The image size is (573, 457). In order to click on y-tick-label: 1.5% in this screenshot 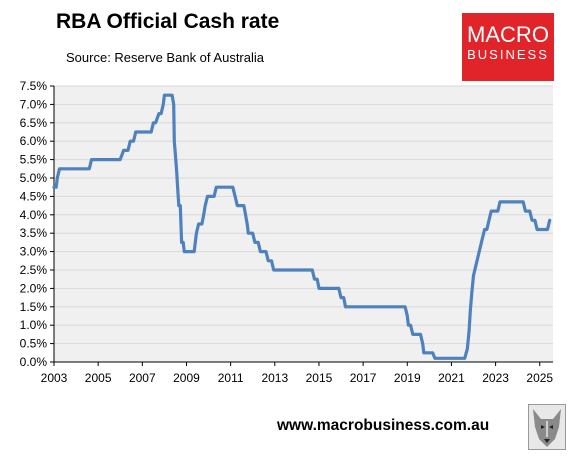, I will do `click(34, 307)`.